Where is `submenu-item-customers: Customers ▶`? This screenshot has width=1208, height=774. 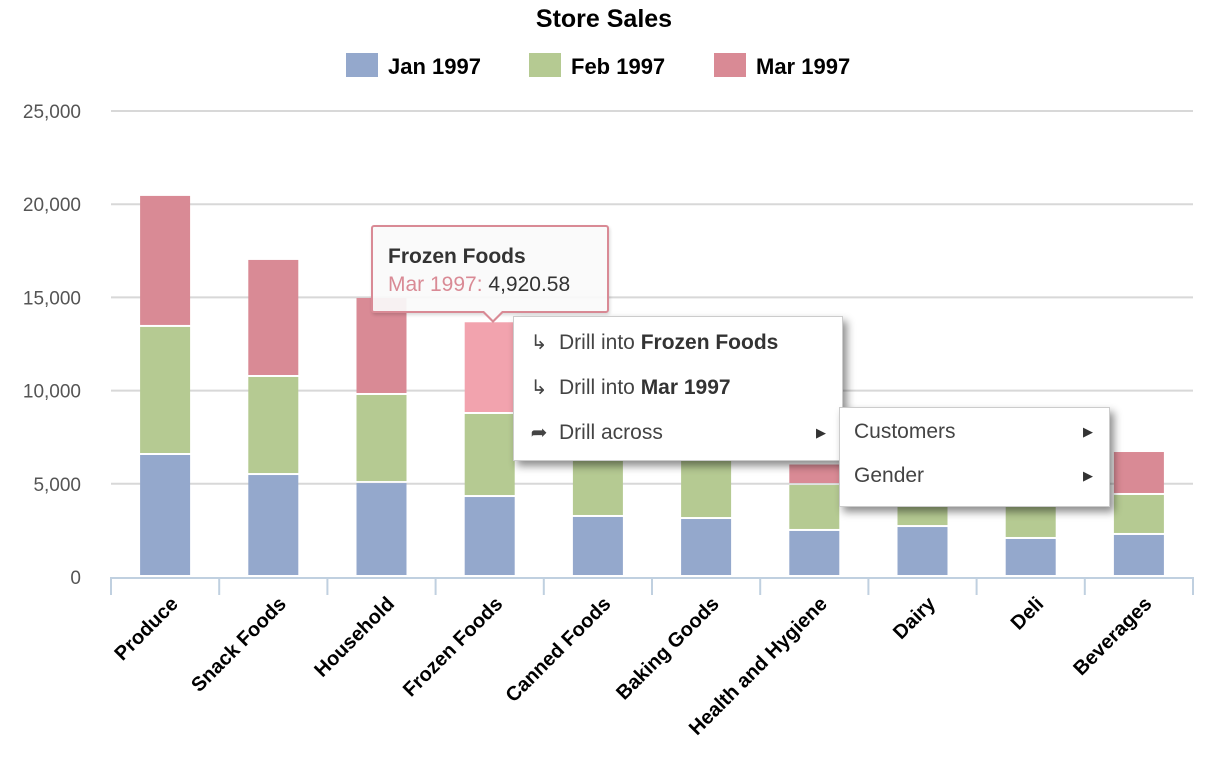
submenu-item-customers: Customers ▶ is located at coordinates (974, 434).